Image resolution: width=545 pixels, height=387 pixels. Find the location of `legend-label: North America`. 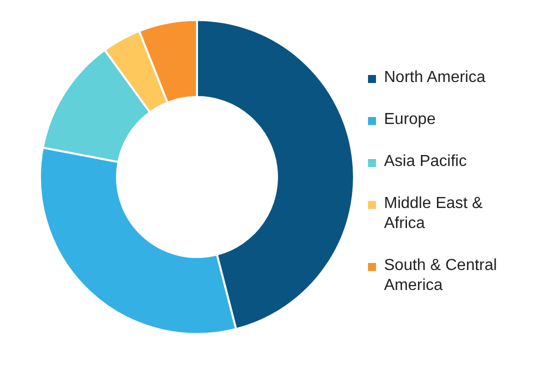

legend-label: North America is located at coordinates (435, 78).